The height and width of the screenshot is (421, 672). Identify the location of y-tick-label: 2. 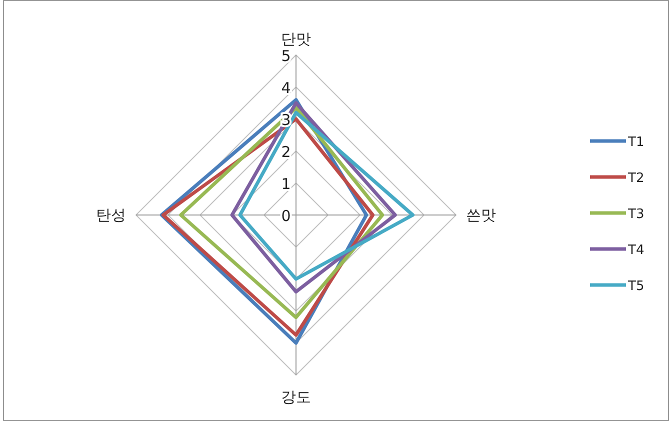
(286, 152).